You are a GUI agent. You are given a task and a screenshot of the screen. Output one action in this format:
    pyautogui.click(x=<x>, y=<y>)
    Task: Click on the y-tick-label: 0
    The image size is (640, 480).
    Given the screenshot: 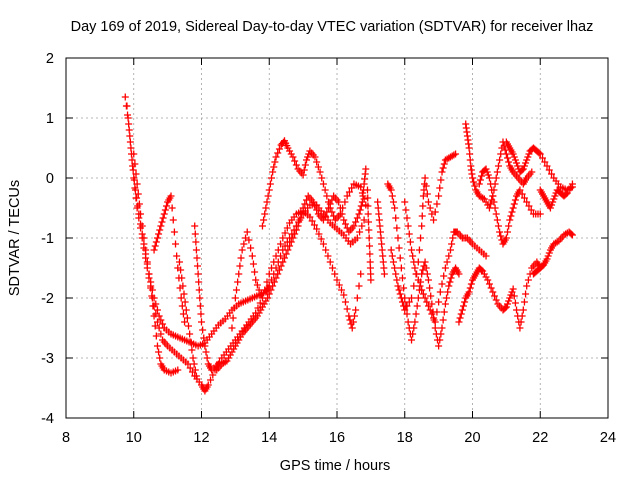 What is the action you would take?
    pyautogui.click(x=50, y=179)
    